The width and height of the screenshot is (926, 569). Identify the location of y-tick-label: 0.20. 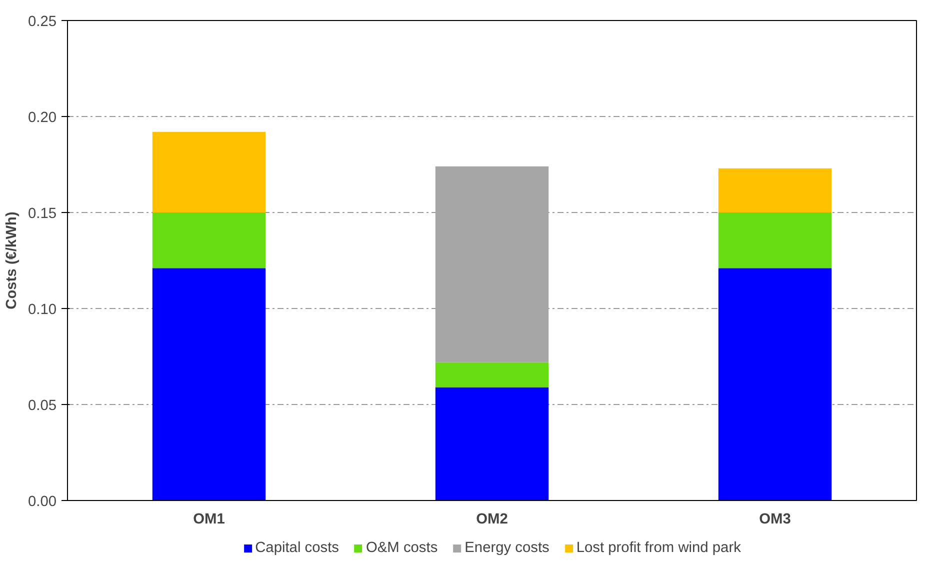
(42, 118).